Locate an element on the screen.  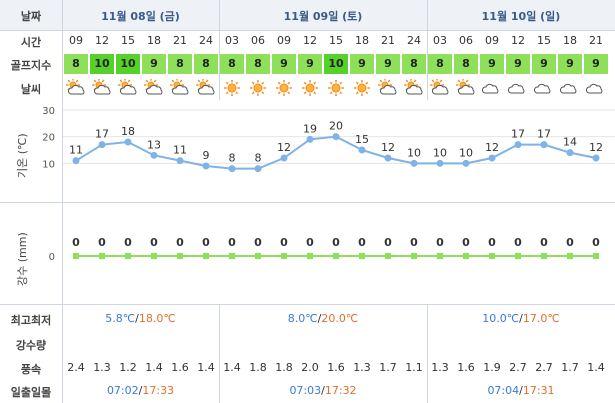
golf-index-cell: 8 is located at coordinates (258, 64).